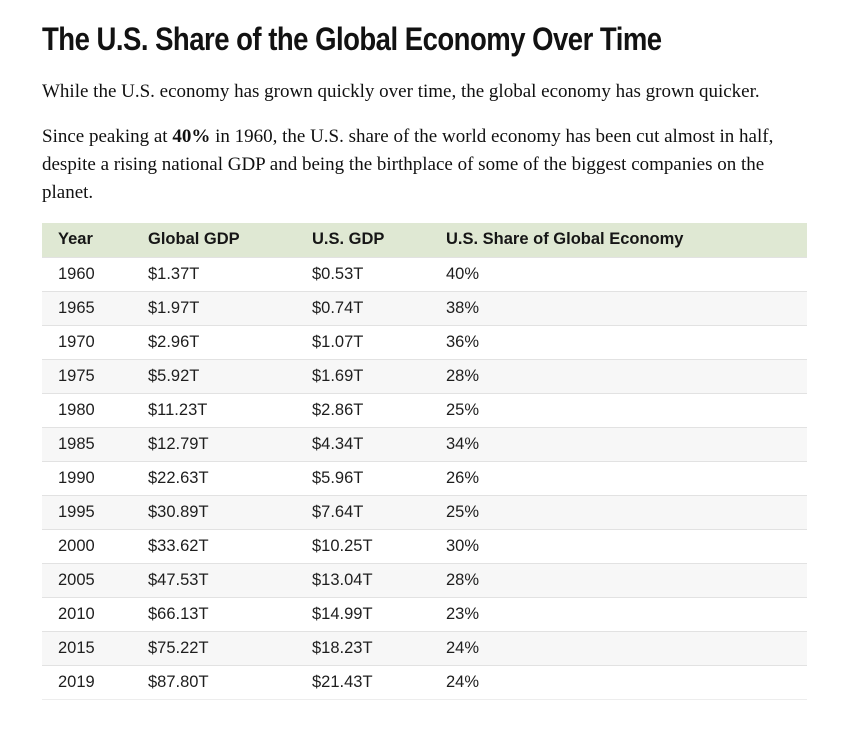 This screenshot has height=750, width=847. I want to click on table-cell-us-share: 26%, so click(618, 477).